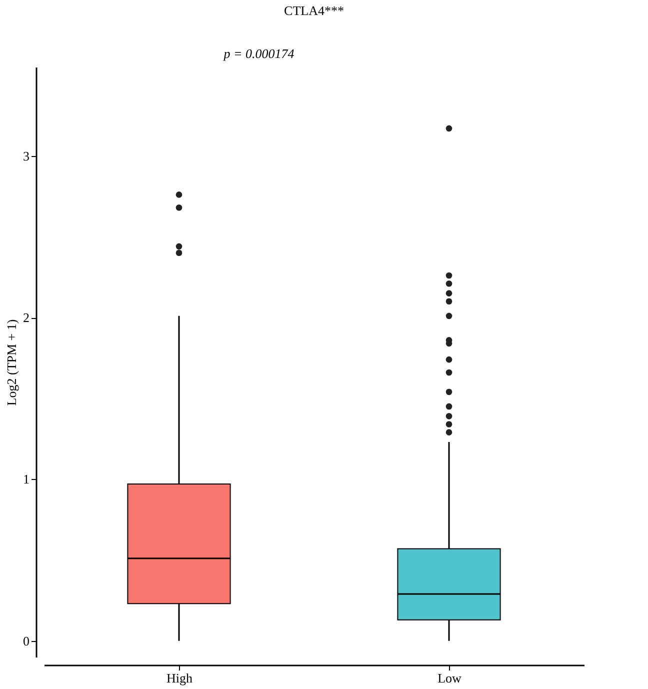 This screenshot has height=689, width=648. I want to click on x-tick-label: High, so click(179, 678).